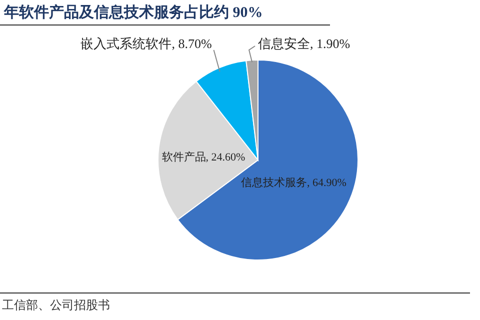 The height and width of the screenshot is (320, 480). What do you see at coordinates (304, 43) in the screenshot?
I see `slice-label: 信息安全, 1.90%` at bounding box center [304, 43].